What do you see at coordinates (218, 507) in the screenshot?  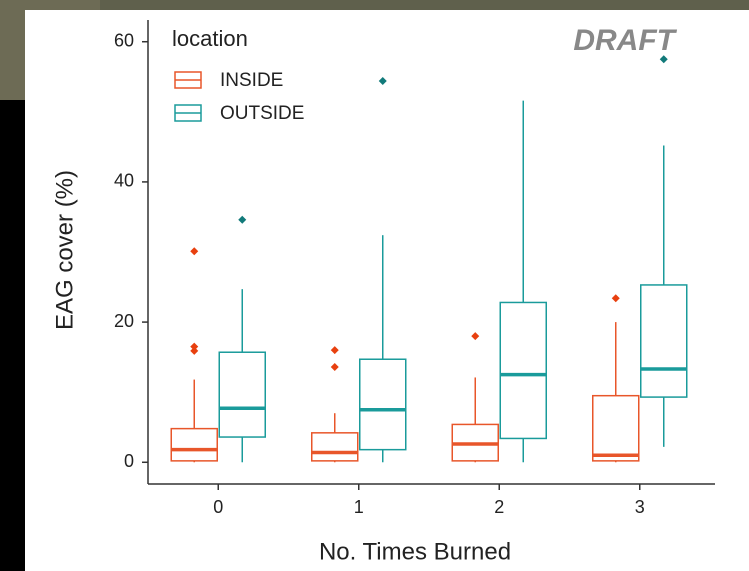 I see `x-tick-label: 0` at bounding box center [218, 507].